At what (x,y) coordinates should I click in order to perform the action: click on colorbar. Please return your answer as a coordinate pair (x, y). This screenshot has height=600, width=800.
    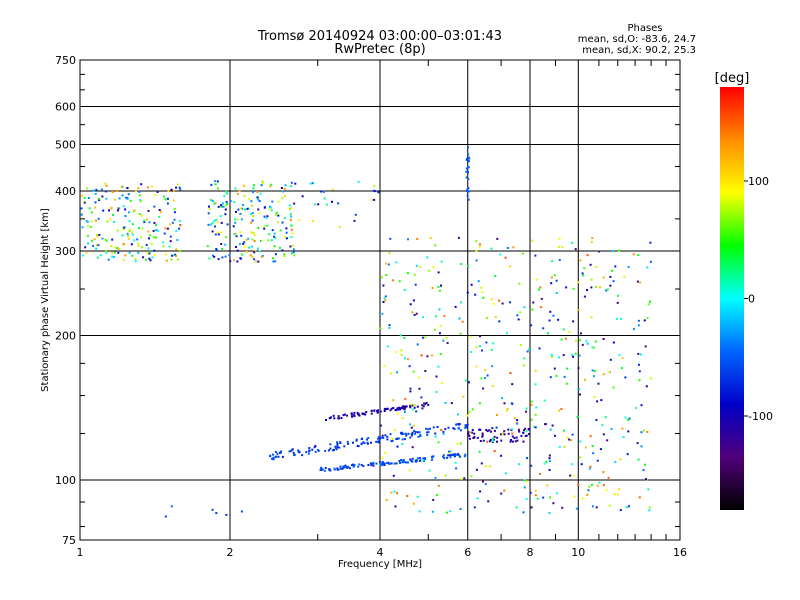
    Looking at the image, I should click on (732, 298).